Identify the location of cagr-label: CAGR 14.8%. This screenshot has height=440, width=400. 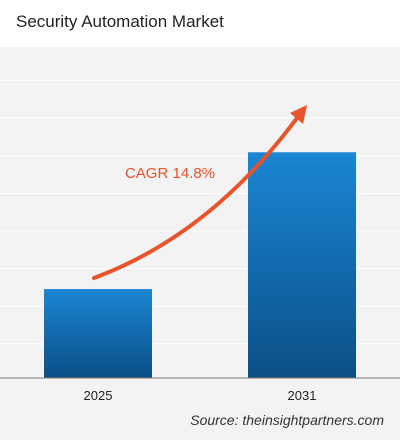
(170, 173).